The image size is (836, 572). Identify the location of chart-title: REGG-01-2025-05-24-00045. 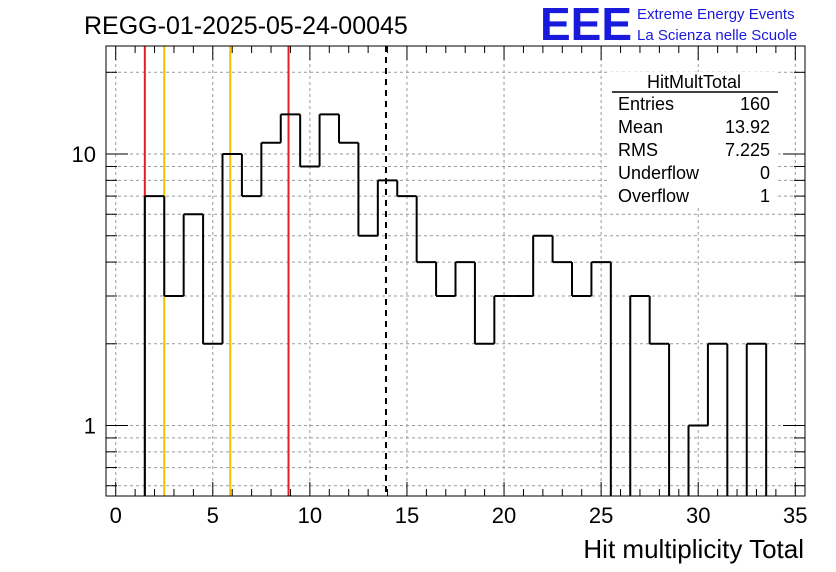
(246, 26).